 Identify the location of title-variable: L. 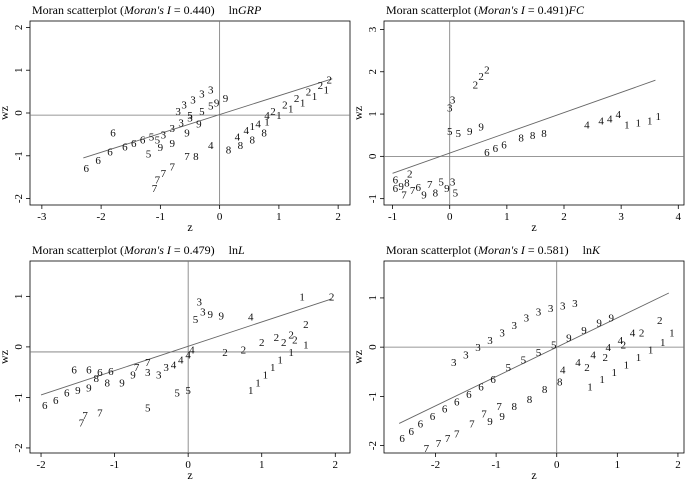
(241, 250).